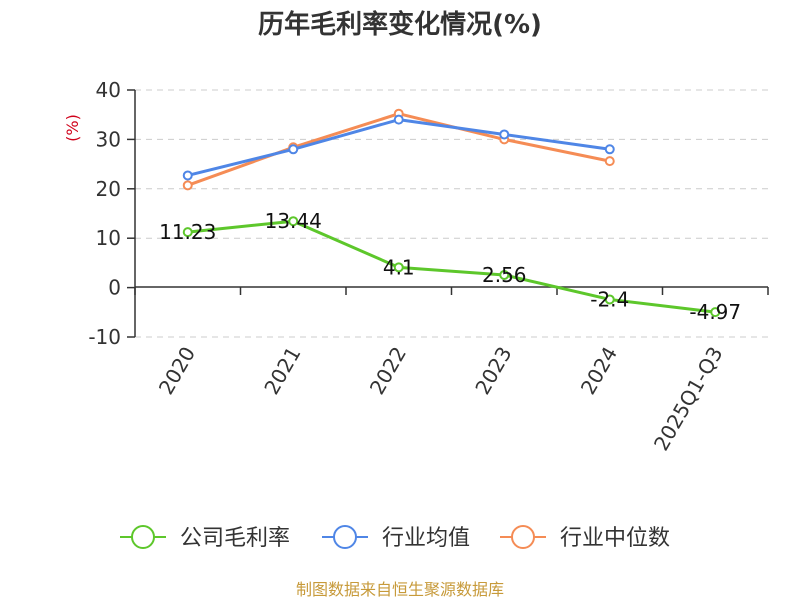 This screenshot has width=800, height=600. What do you see at coordinates (400, 589) in the screenshot?
I see `source-note: 制图数据来自恒生聚源数据库` at bounding box center [400, 589].